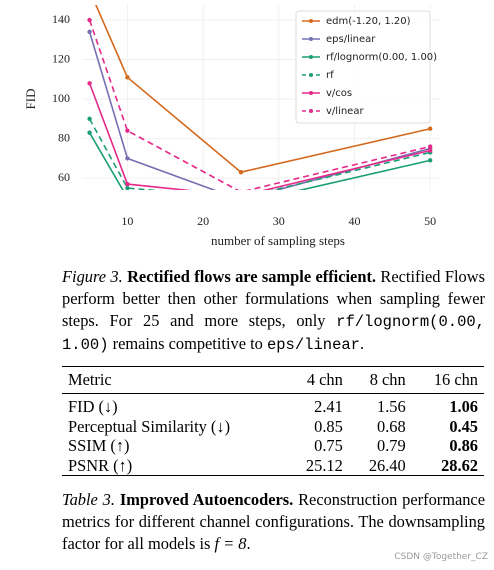 This screenshot has width=494, height=570. What do you see at coordinates (387, 465) in the screenshot?
I see `table-cell: 26.40` at bounding box center [387, 465].